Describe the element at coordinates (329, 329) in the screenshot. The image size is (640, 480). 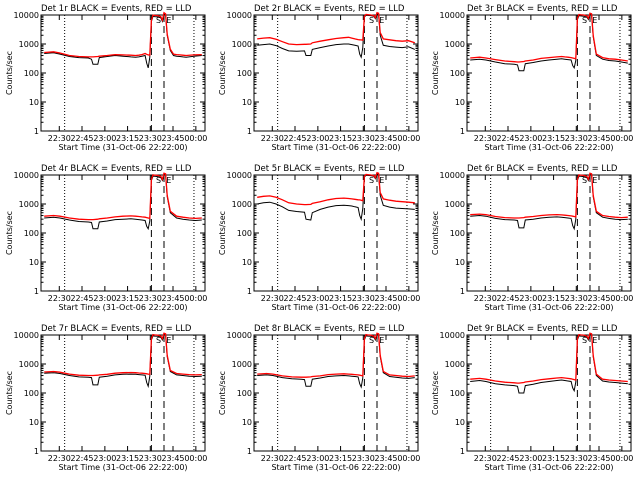
I see `panel-title: Det 8r BLACK = Events, RED = LLD` at that location.